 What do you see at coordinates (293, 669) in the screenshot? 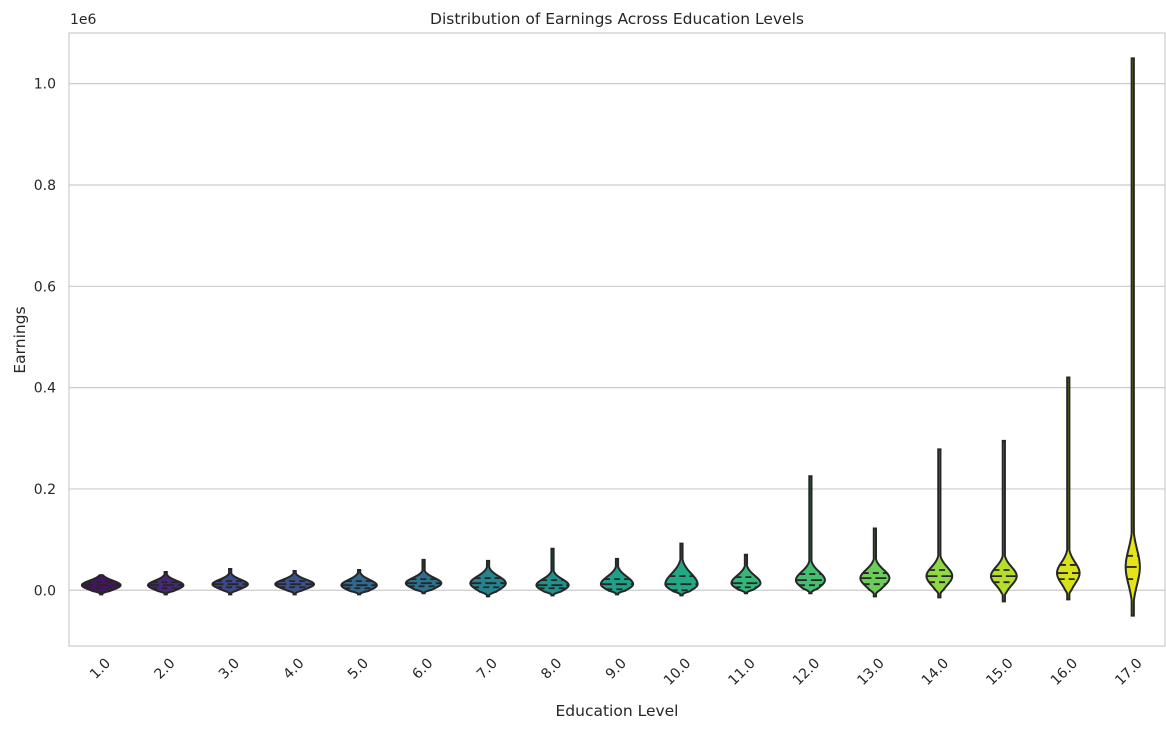
I see `x-tick-label: 4.0` at bounding box center [293, 669].